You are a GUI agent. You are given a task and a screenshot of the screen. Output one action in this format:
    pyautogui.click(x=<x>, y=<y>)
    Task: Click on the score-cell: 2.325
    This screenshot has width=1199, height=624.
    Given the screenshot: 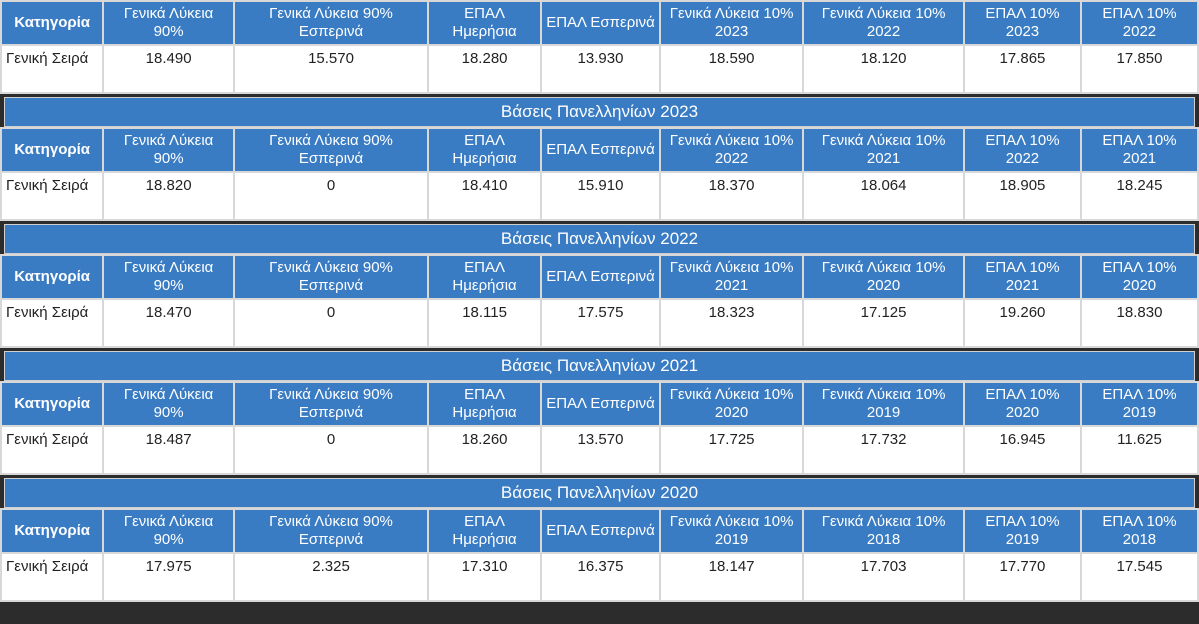 What is the action you would take?
    pyautogui.click(x=331, y=577)
    